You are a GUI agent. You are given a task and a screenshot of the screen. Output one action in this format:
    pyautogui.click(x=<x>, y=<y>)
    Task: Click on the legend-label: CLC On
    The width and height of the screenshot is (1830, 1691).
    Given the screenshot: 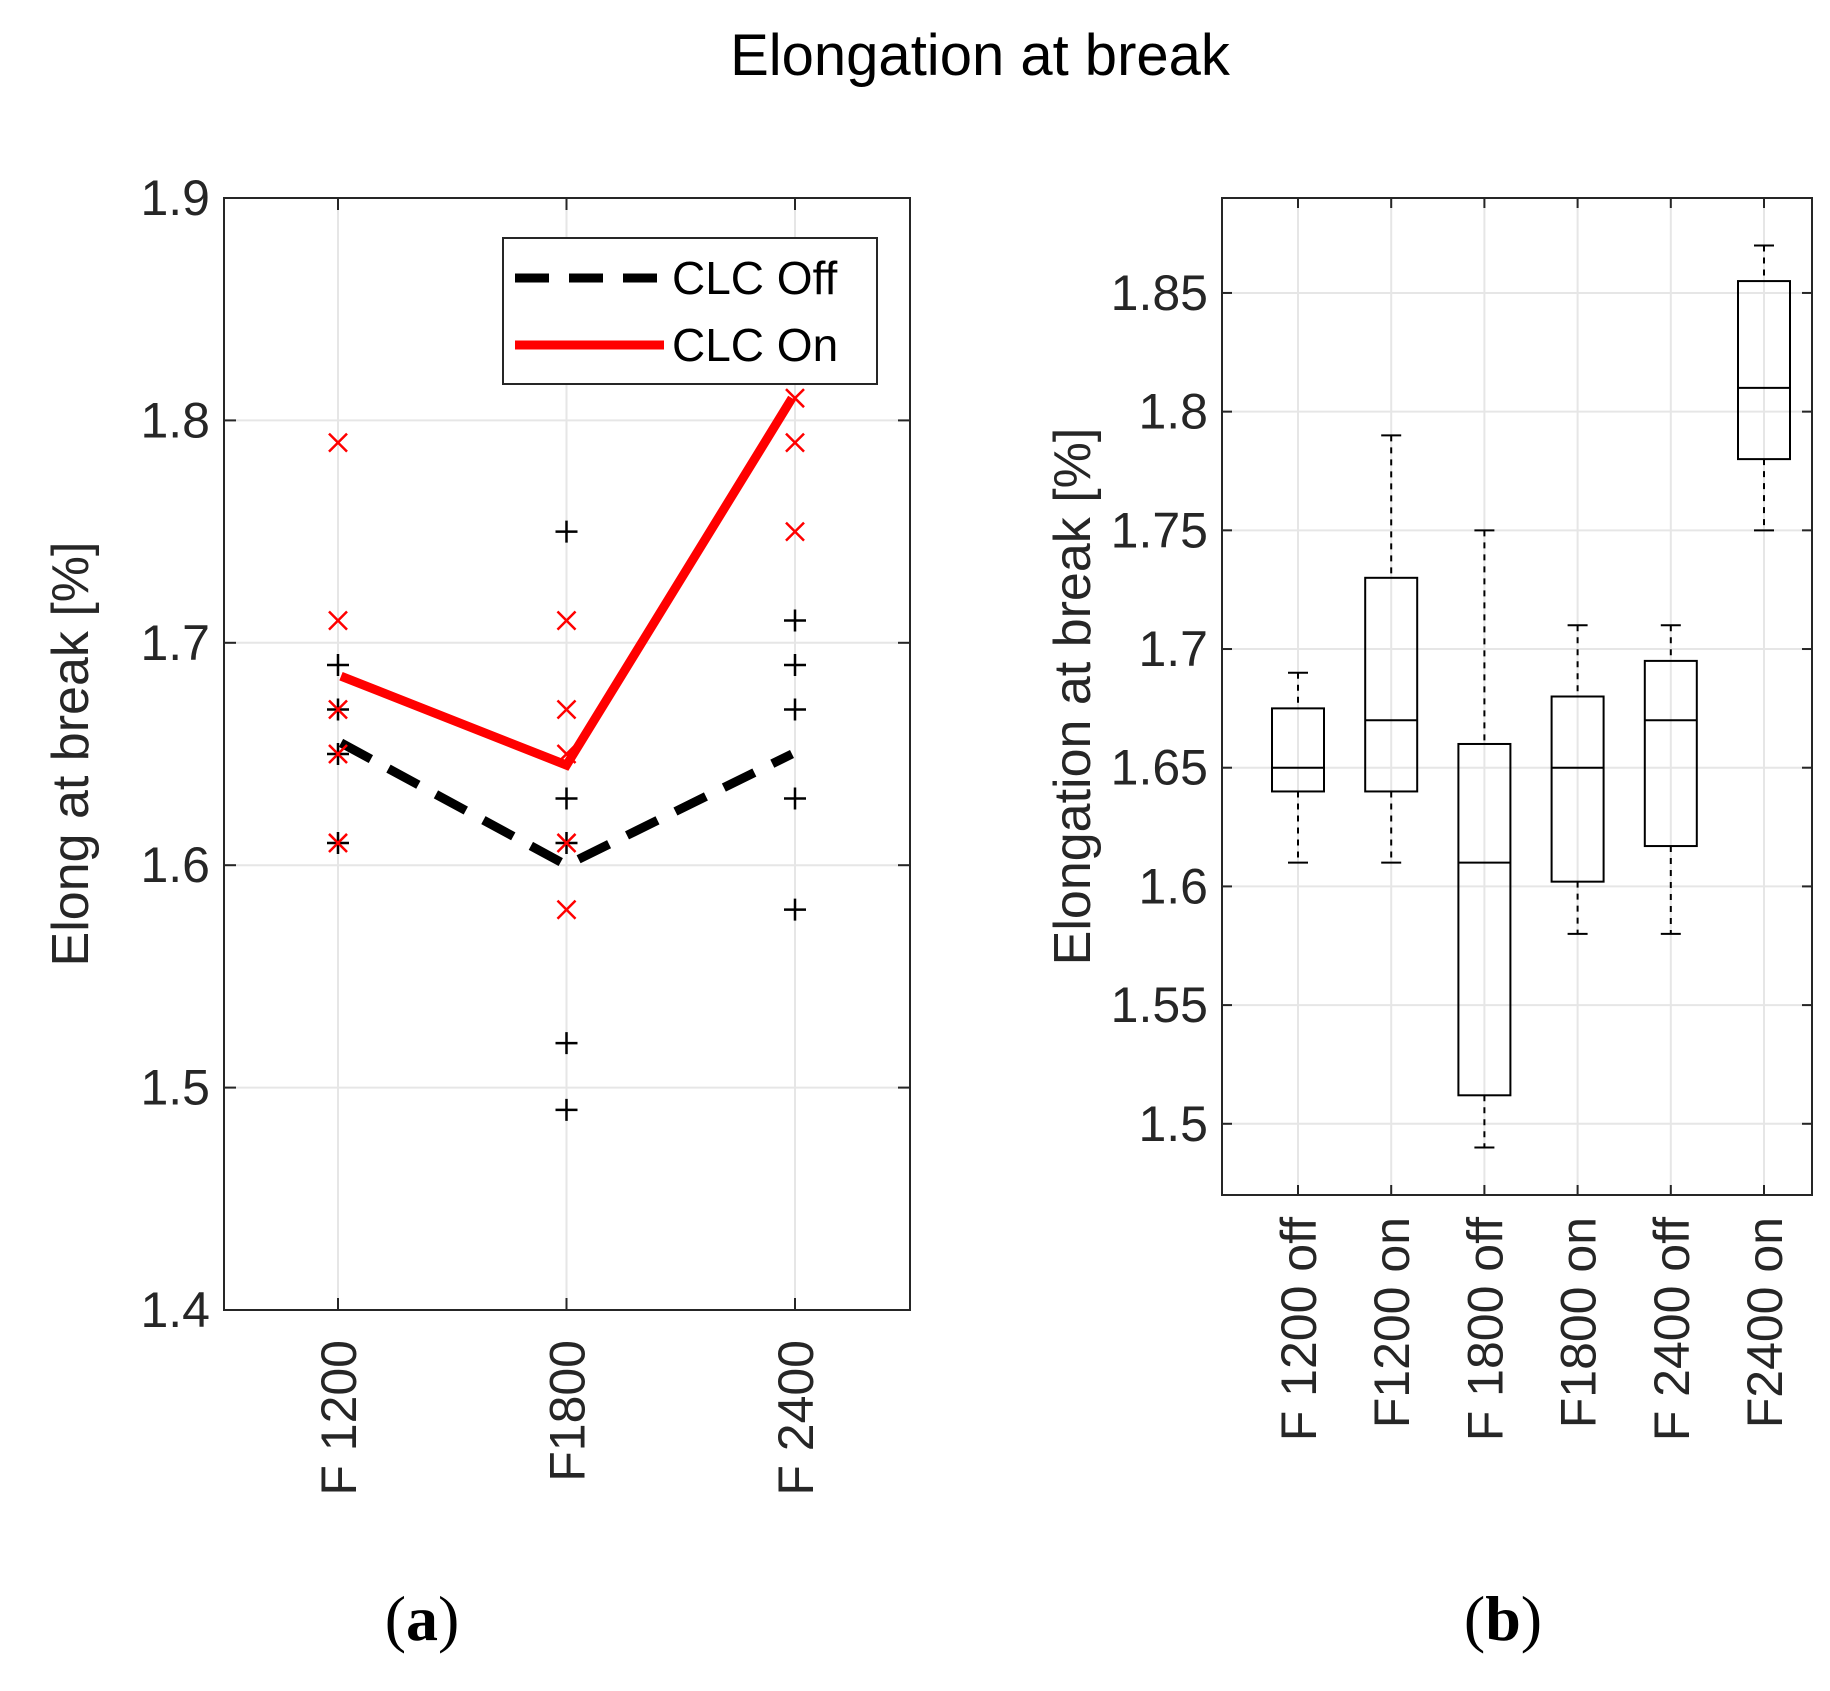 What is the action you would take?
    pyautogui.click(x=755, y=345)
    